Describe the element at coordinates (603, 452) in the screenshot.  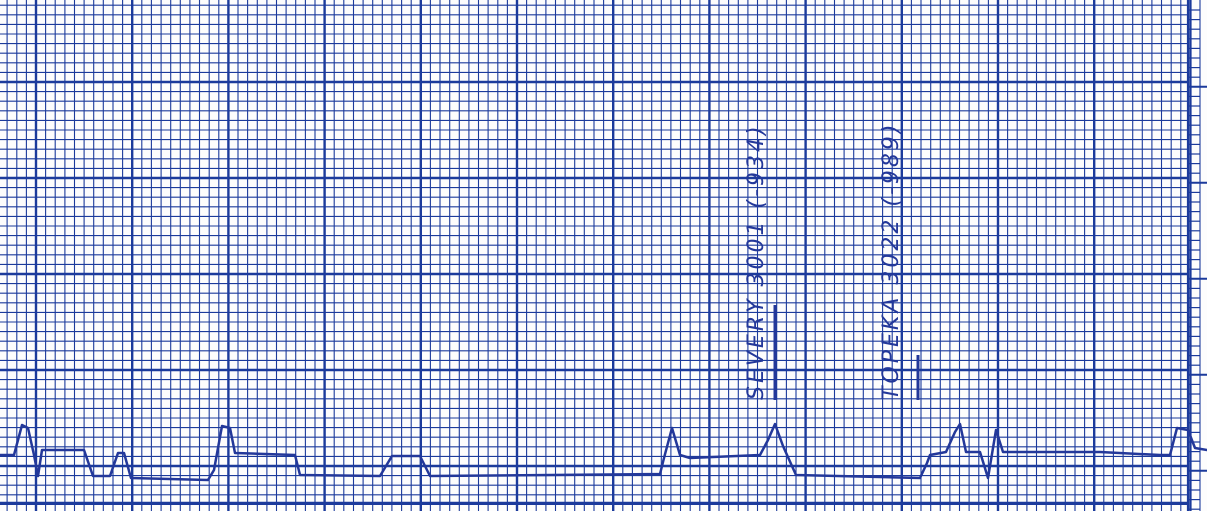
I see `recorder-trace-line` at that location.